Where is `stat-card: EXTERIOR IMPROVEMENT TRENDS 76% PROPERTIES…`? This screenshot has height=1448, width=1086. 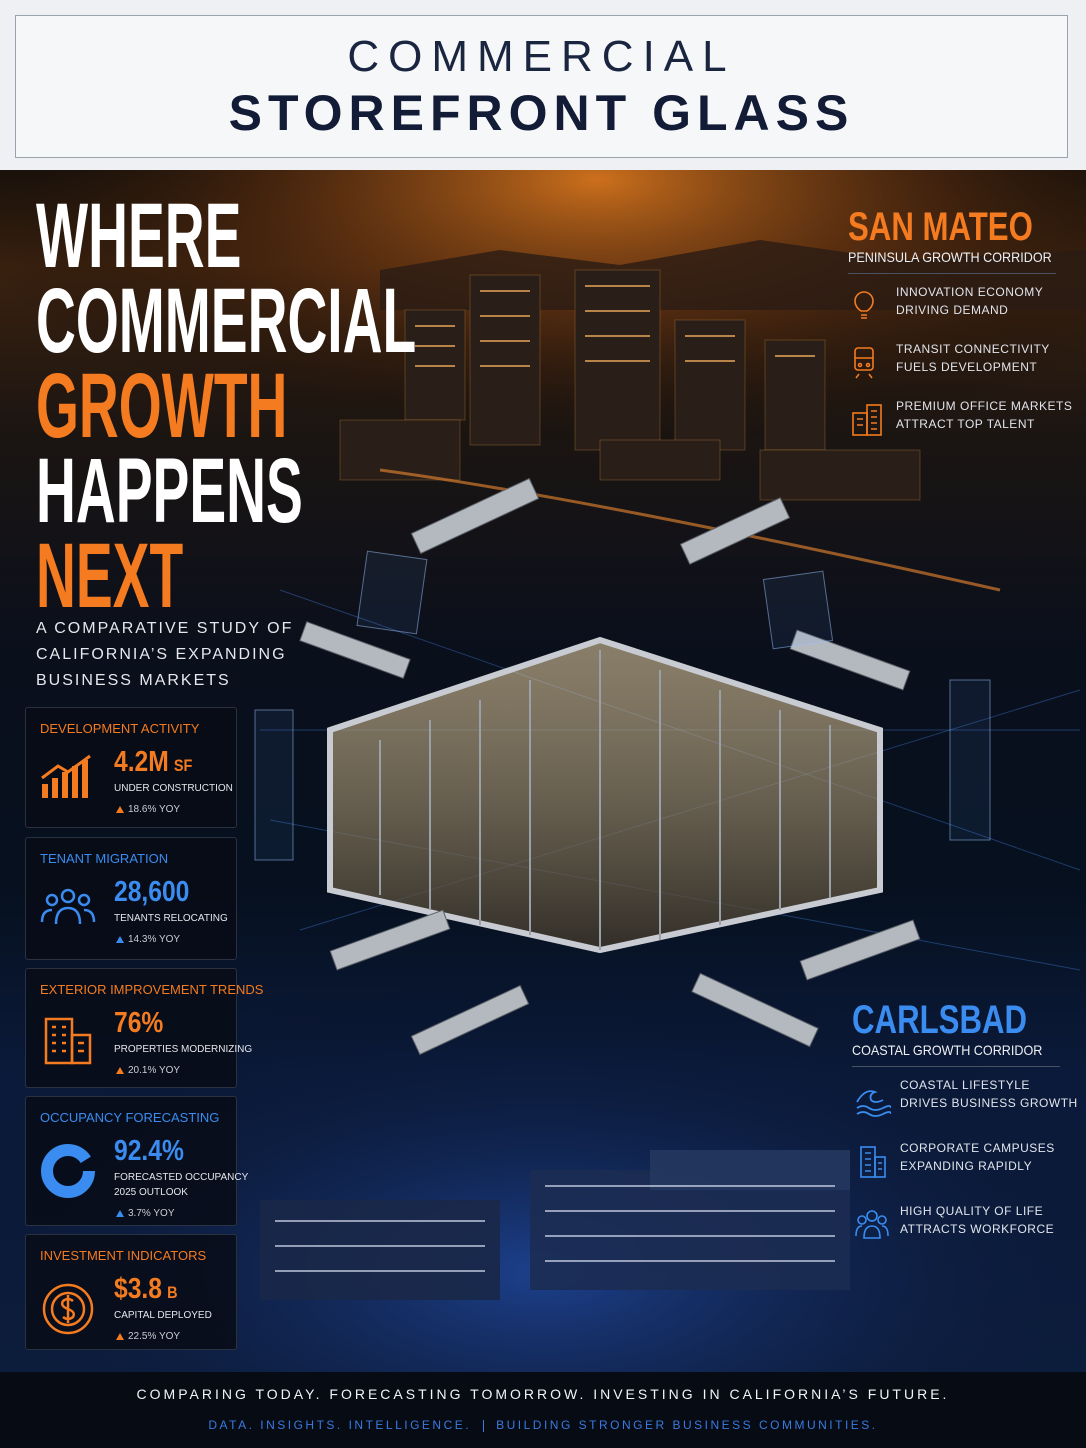
stat-card: EXTERIOR IMPROVEMENT TRENDS 76% PROPERTIES… is located at coordinates (144, 1028).